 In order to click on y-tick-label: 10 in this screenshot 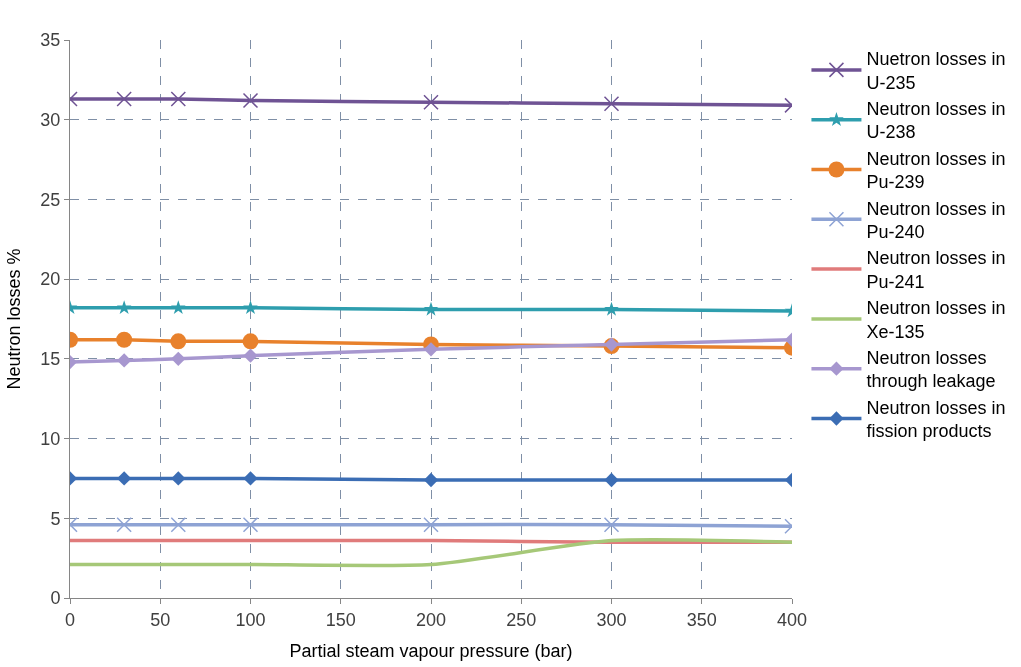, I will do `click(50, 438)`.